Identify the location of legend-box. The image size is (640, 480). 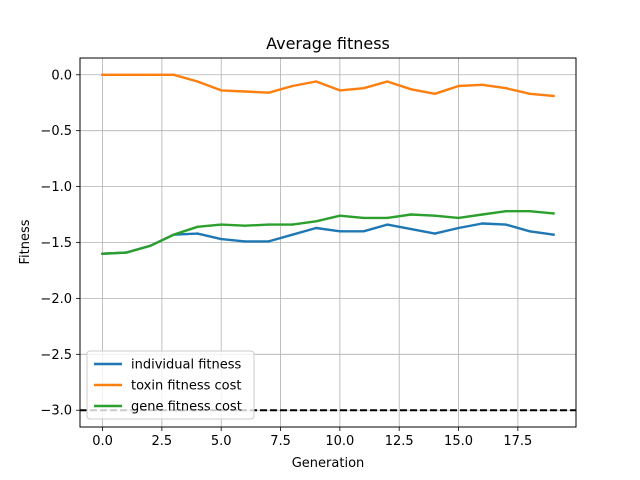
(170, 385).